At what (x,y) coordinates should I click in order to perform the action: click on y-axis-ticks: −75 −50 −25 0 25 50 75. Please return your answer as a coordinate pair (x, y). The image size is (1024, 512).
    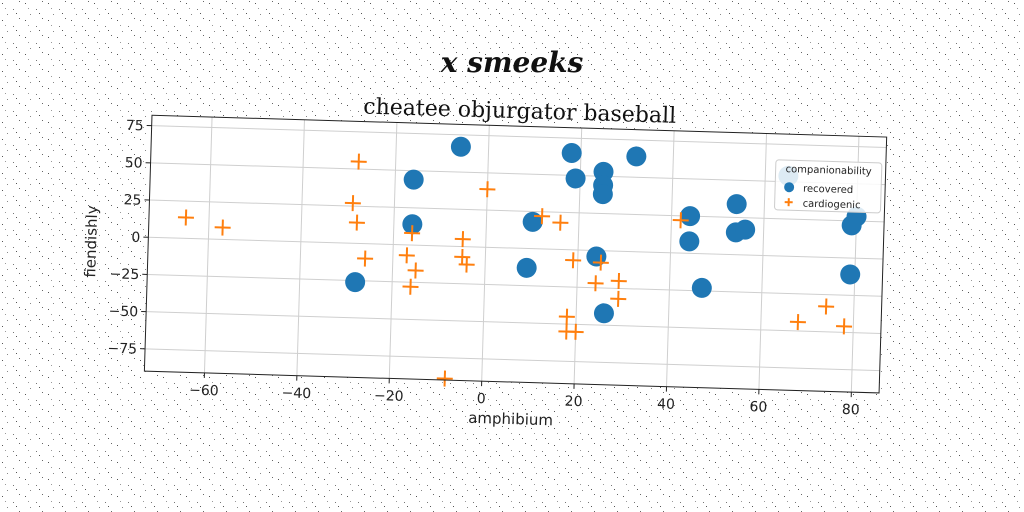
    Looking at the image, I should click on (129, 238).